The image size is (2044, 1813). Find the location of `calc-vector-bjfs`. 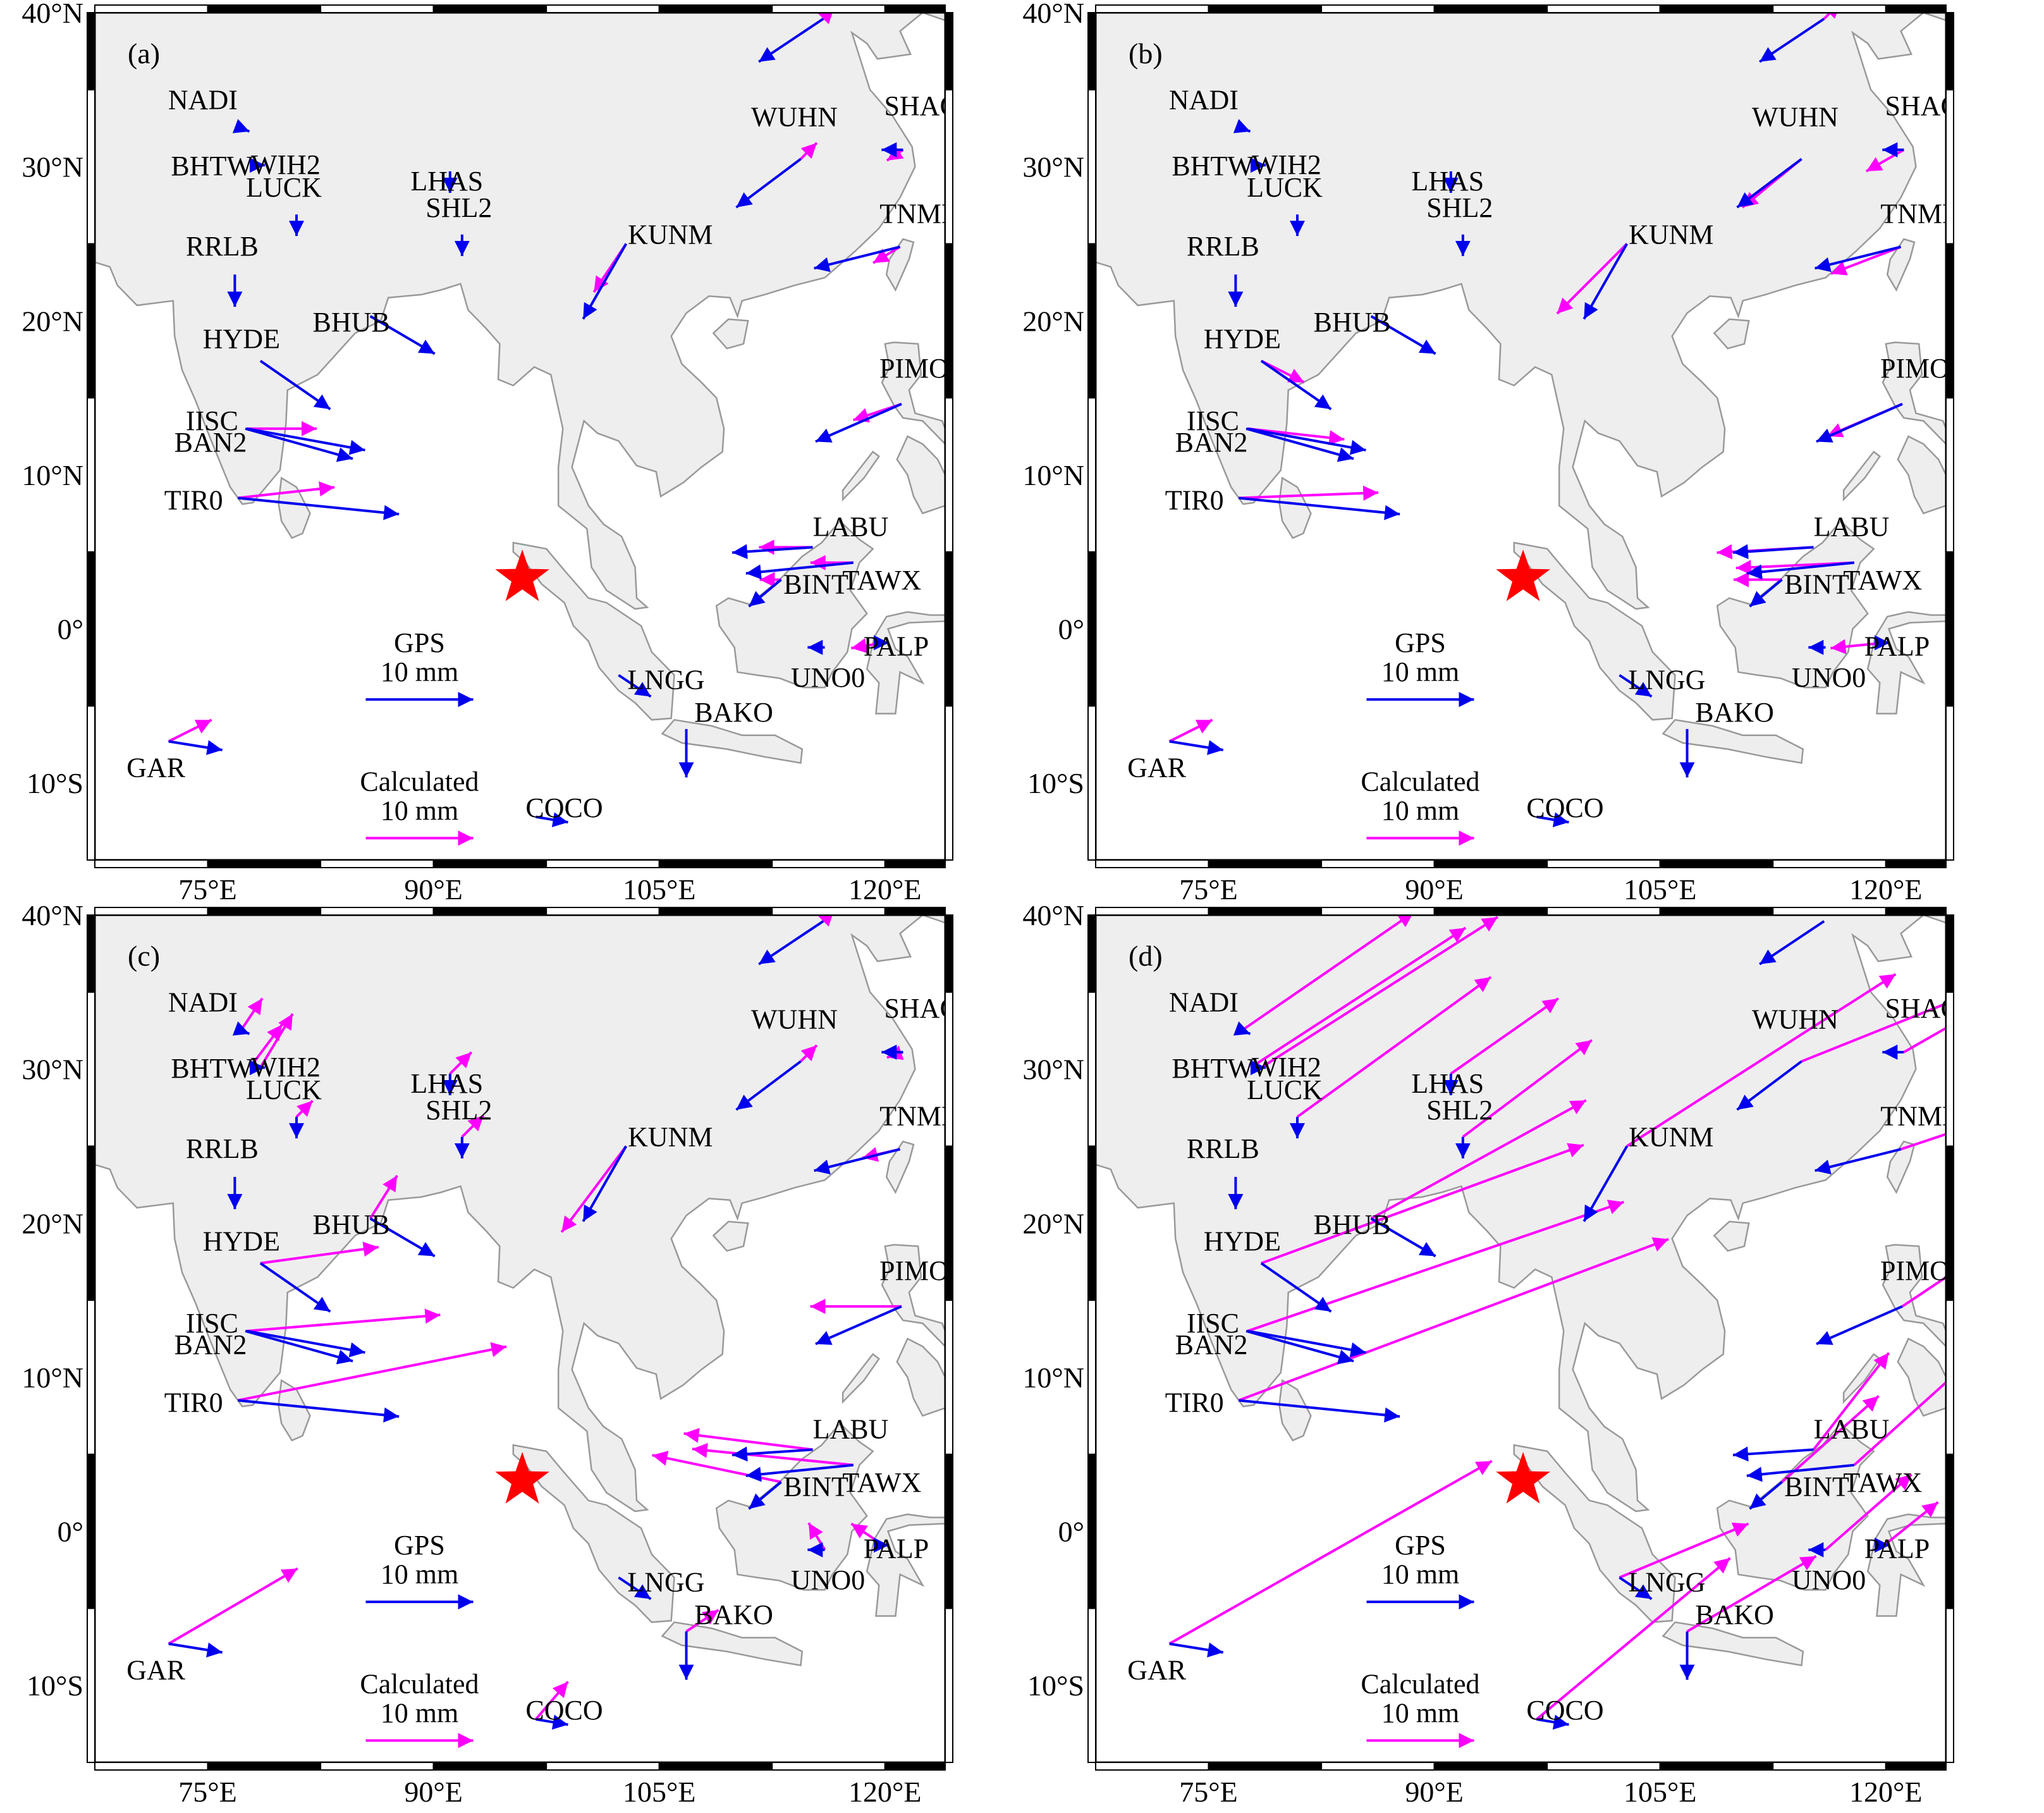

calc-vector-bjfs is located at coordinates (1831, 16).